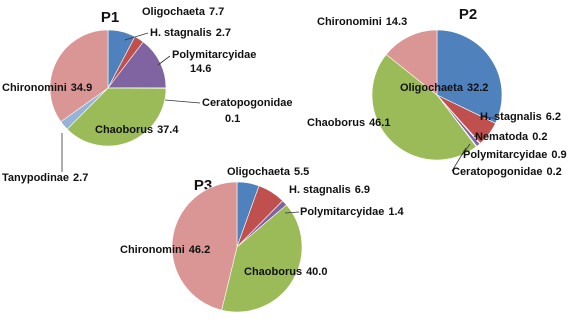  Describe the element at coordinates (497, 172) in the screenshot. I see `slice-name: Ceratopogonidae` at that location.